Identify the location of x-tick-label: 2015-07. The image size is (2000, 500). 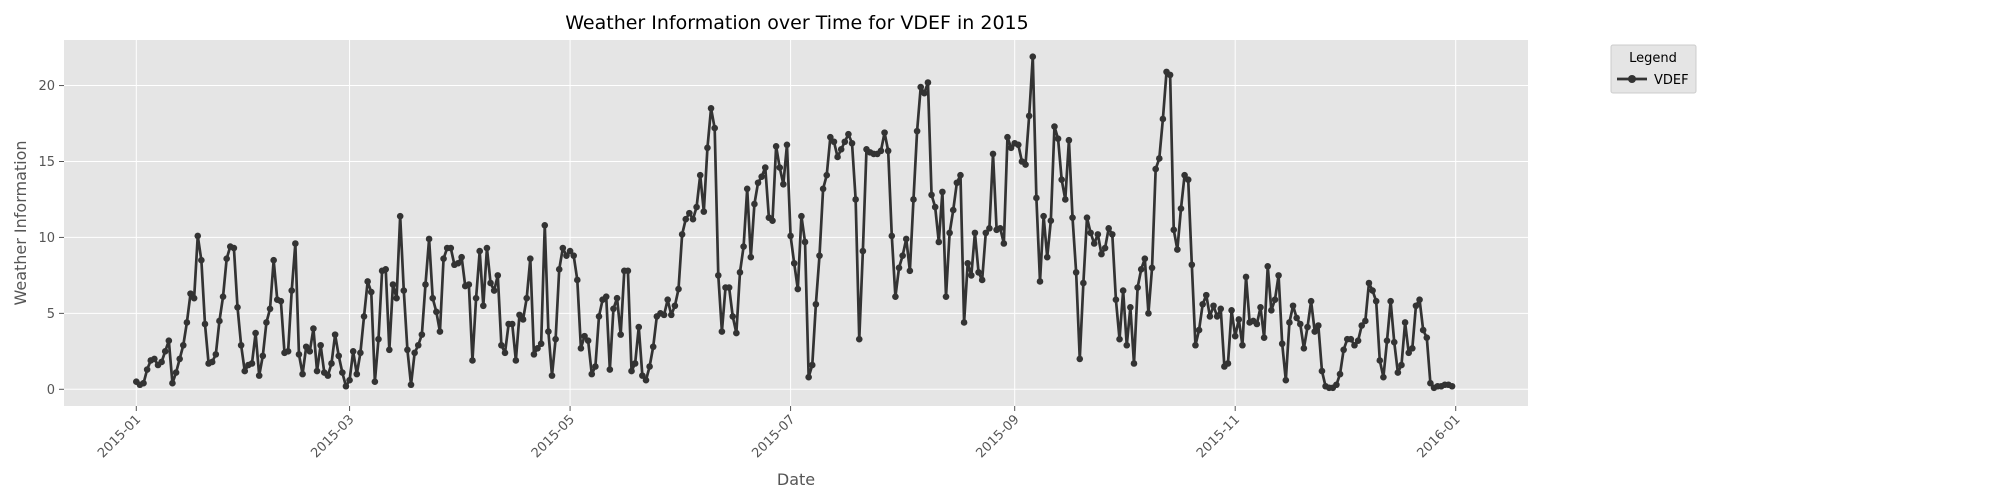
(773, 436).